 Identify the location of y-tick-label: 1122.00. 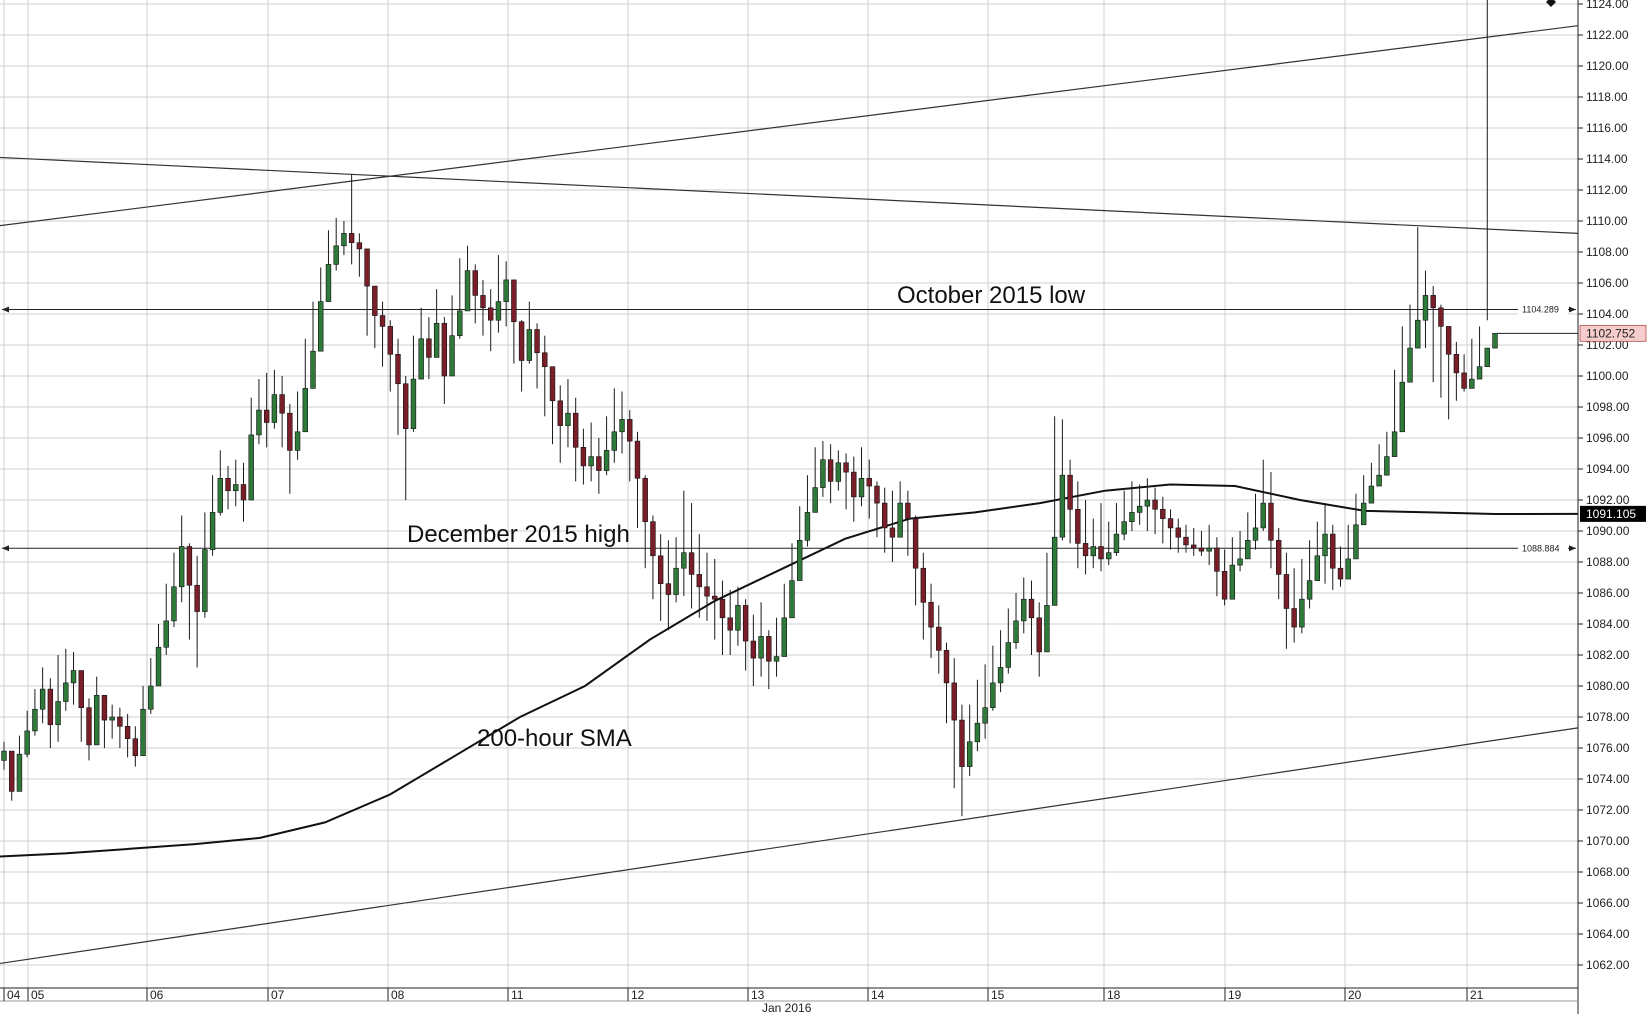
(1607, 35).